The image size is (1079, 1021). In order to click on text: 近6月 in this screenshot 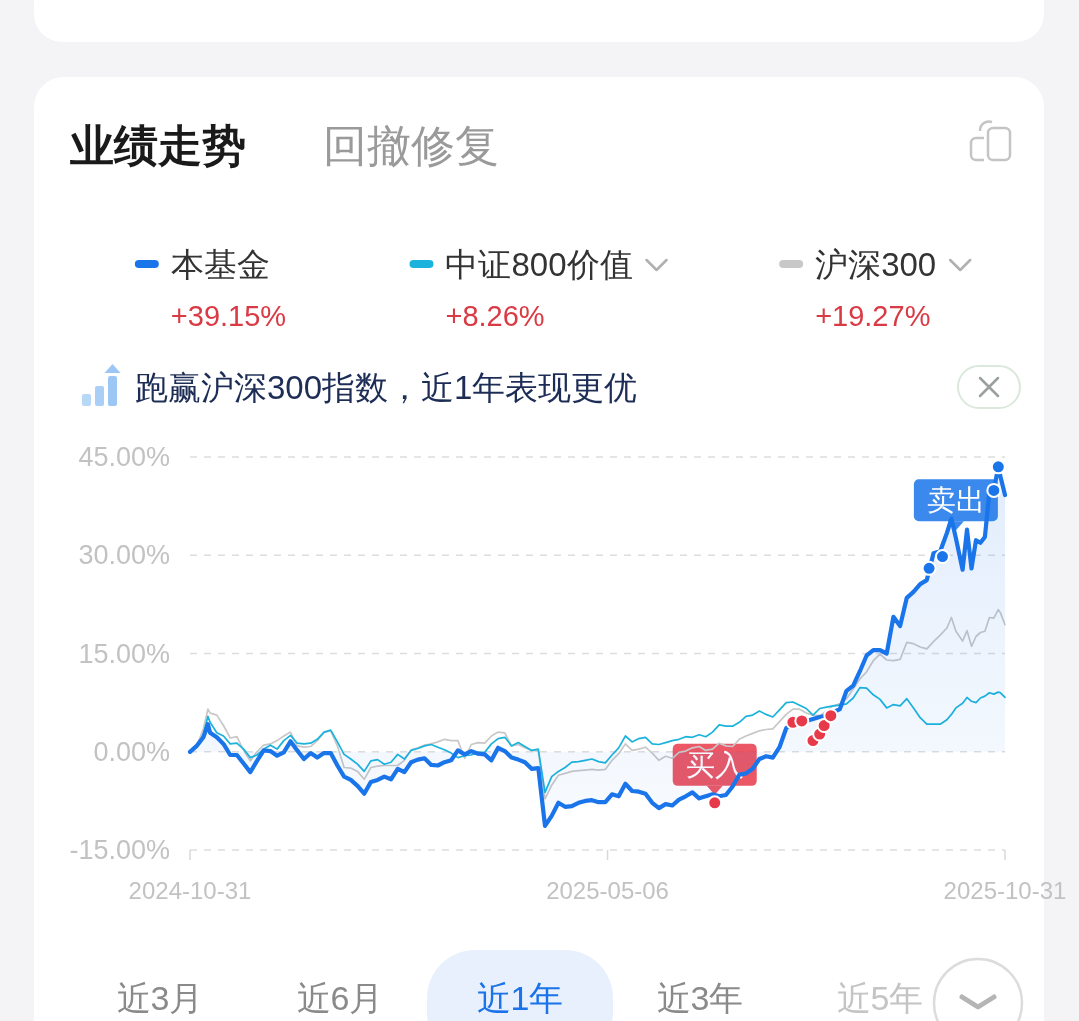, I will do `click(340, 998)`.